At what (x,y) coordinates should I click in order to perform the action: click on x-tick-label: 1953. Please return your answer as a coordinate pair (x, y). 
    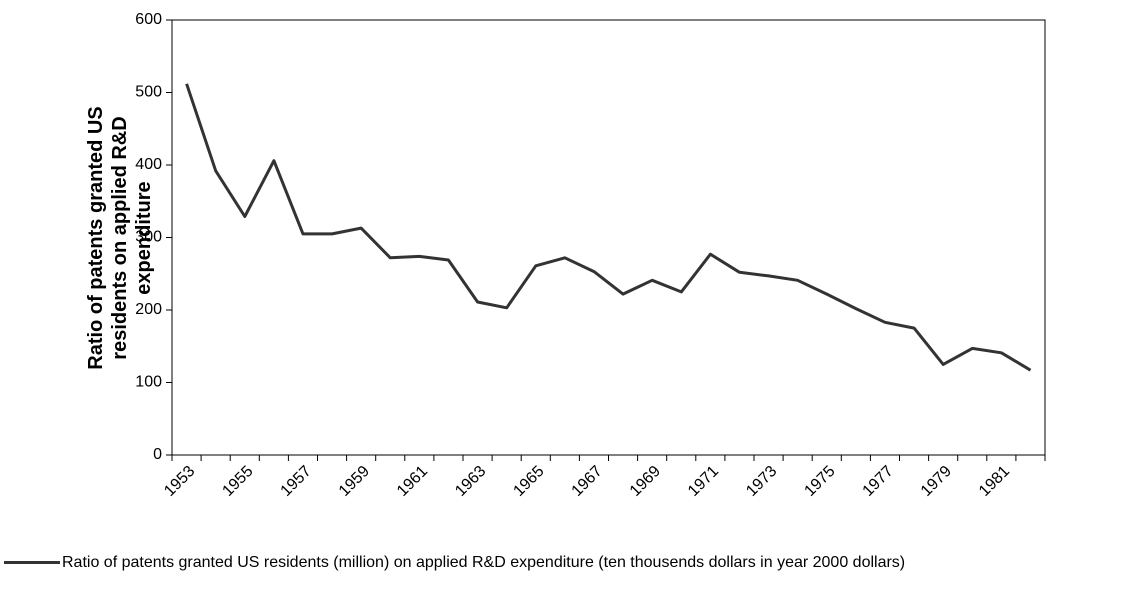
    Looking at the image, I should click on (179, 481).